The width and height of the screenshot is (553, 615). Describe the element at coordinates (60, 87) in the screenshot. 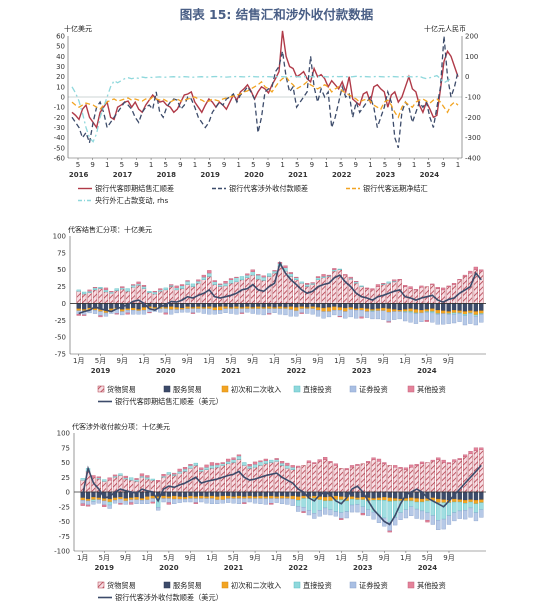

I see `top-left-tick-label: 10` at that location.